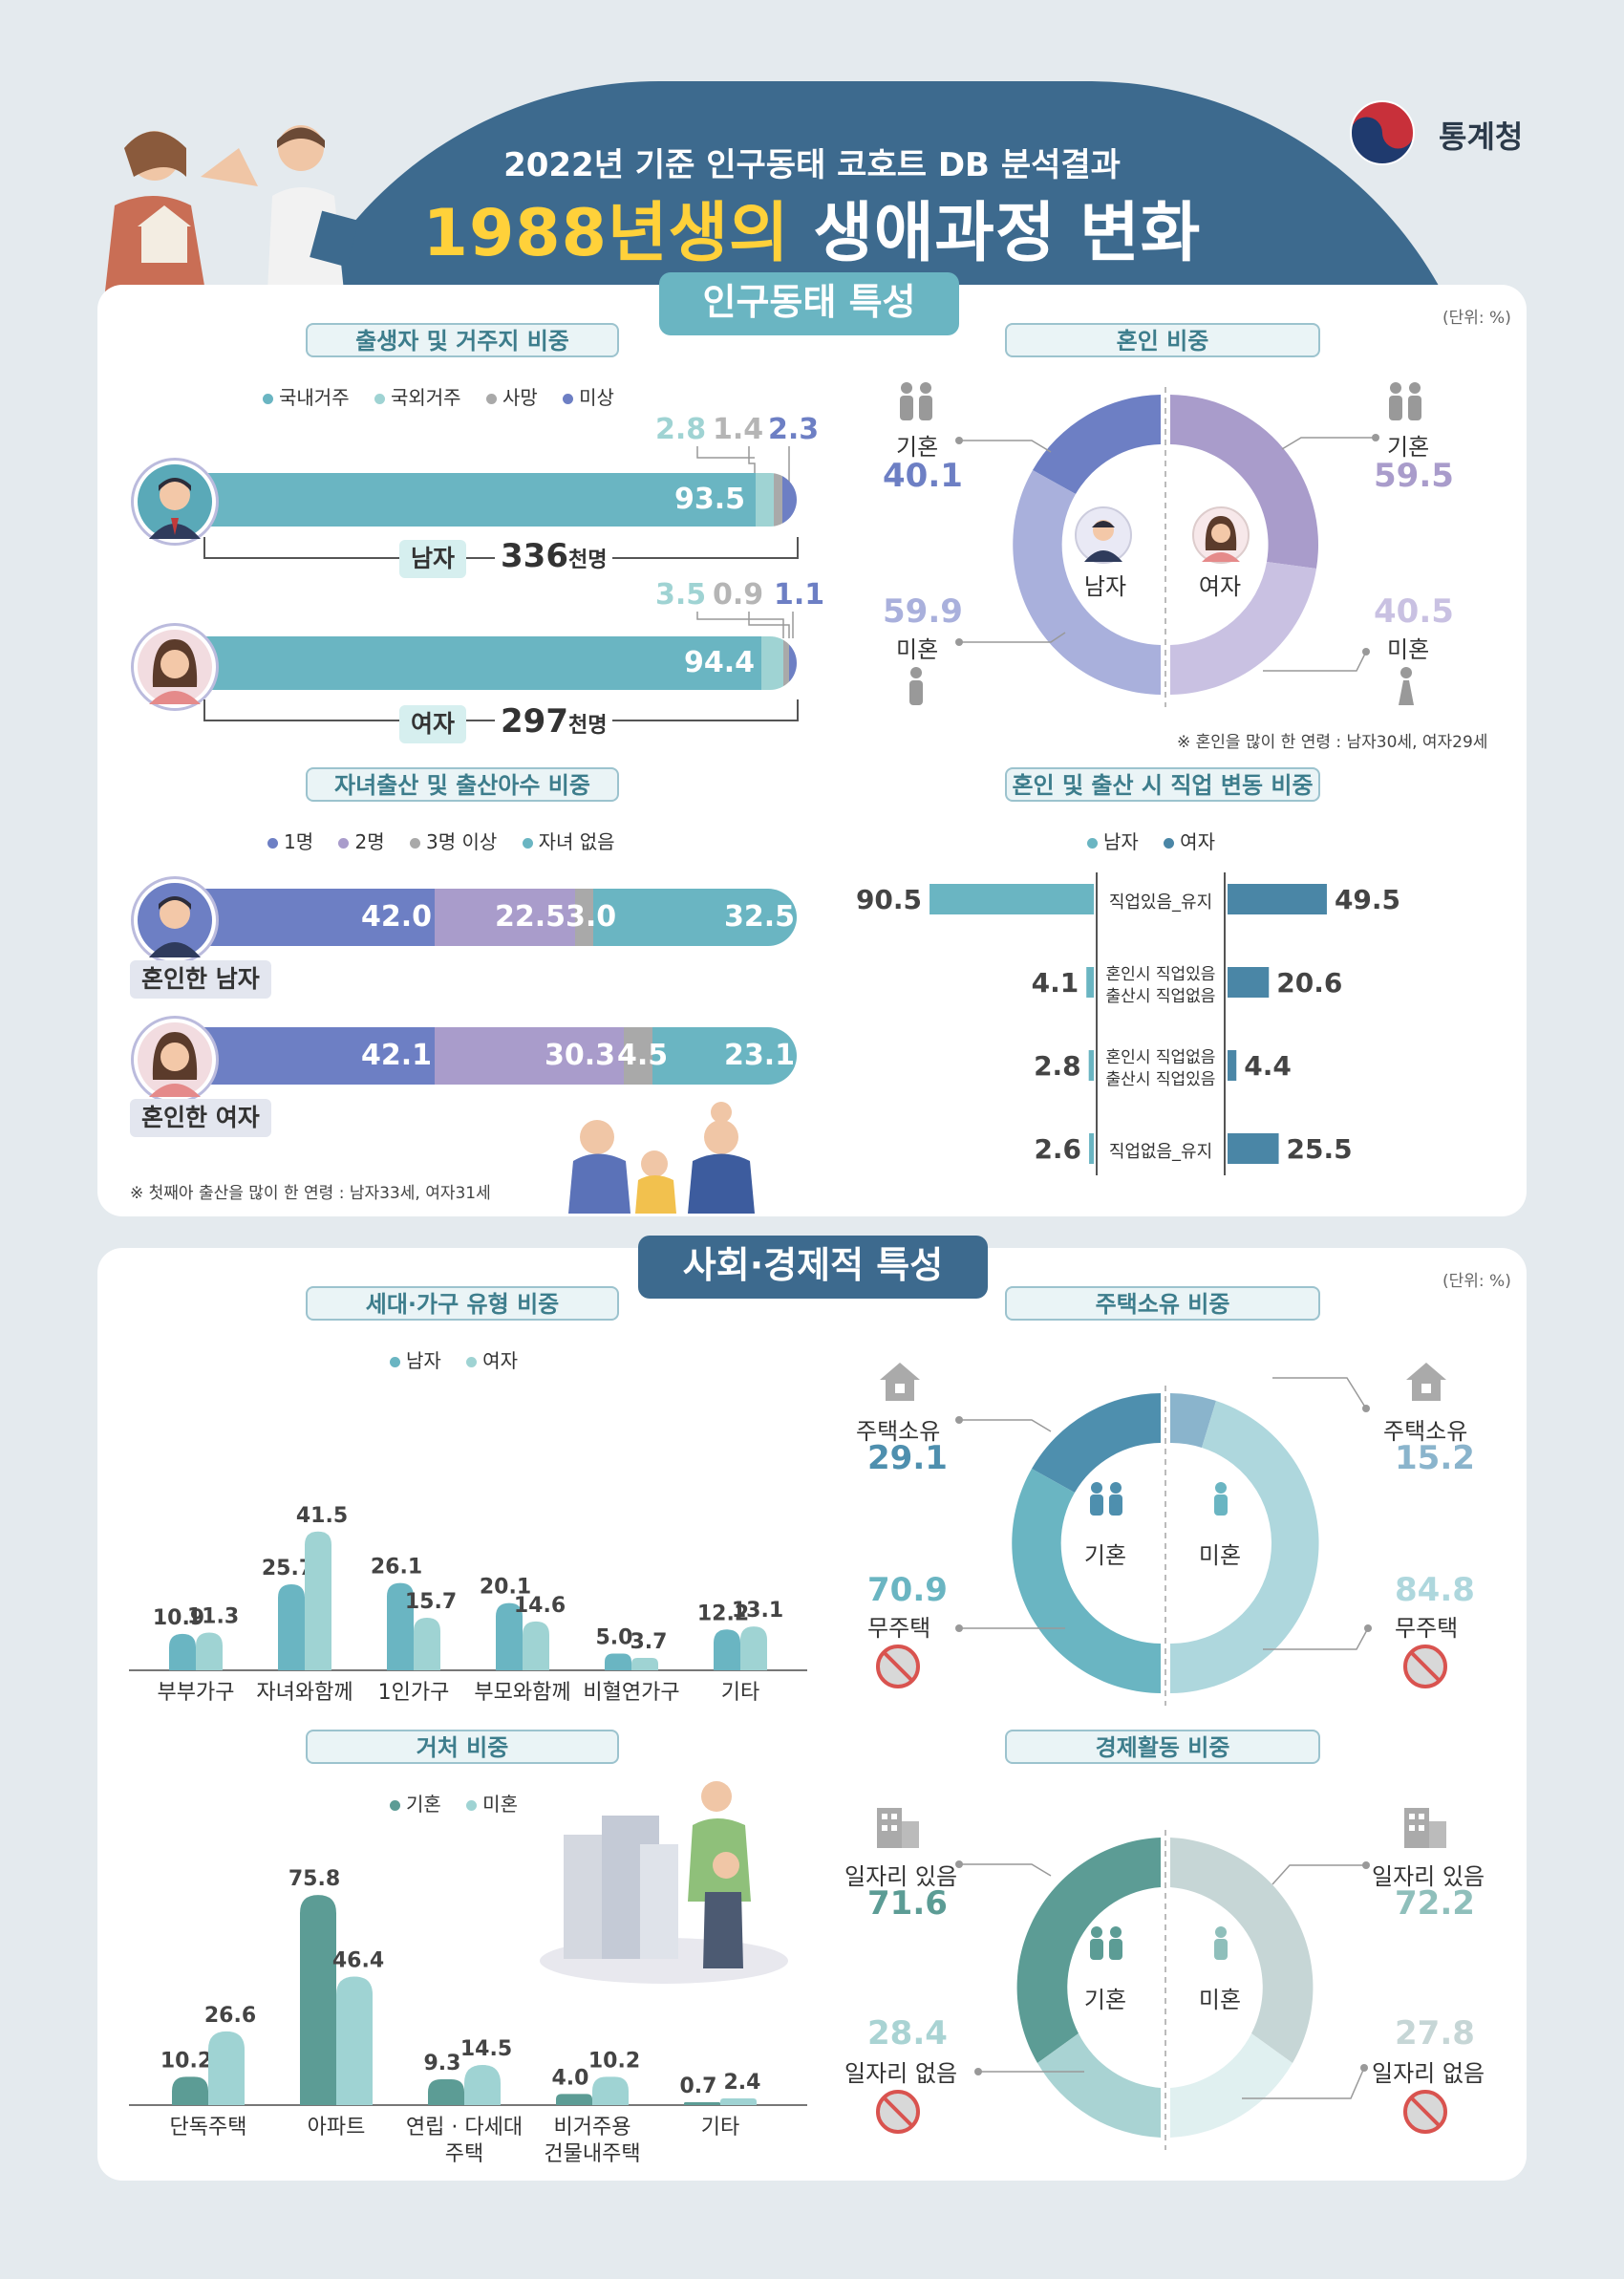 This screenshot has height=2279, width=1624. Describe the element at coordinates (901, 1877) in the screenshot. I see `married-job-label: 일자리 있음` at that location.